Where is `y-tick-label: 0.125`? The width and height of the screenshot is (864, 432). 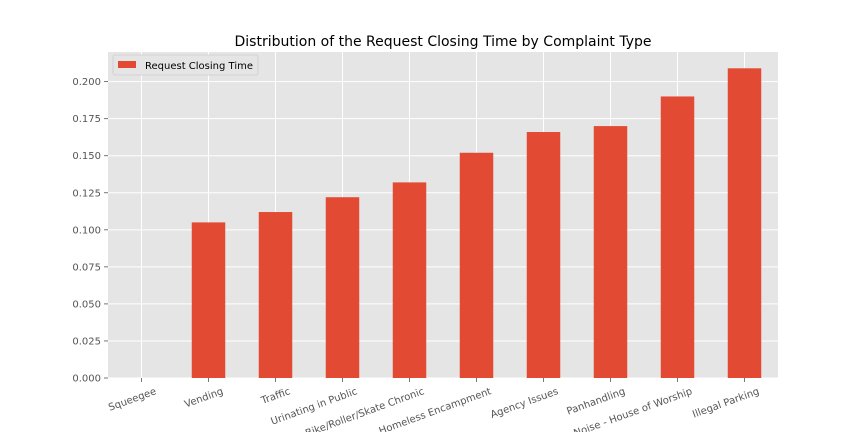
y-tick-label: 0.125 is located at coordinates (86, 193).